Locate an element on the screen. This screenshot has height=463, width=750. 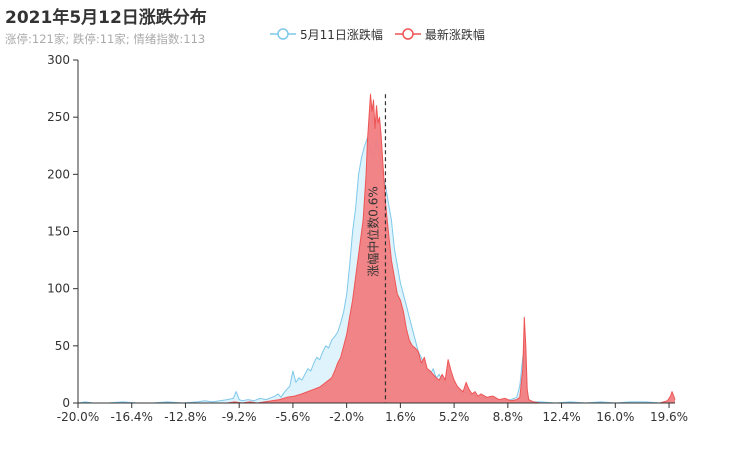
legend-item-prev-day: 5月11日涨跌幅 is located at coordinates (326, 34).